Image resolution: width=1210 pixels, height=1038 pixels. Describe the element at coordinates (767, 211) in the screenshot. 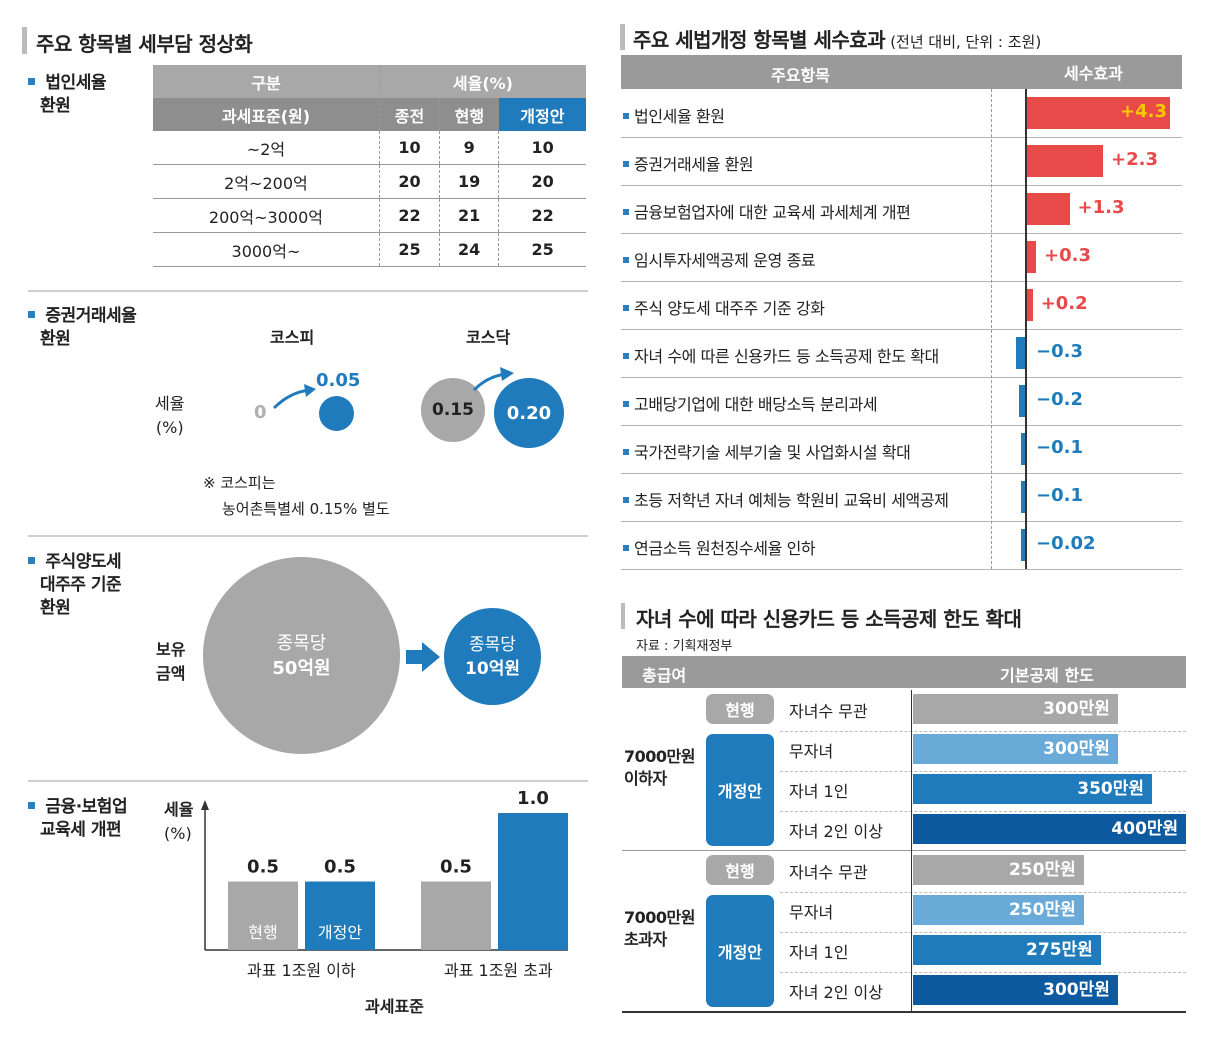

I see `effect-row-label: 금융보험업자에 대한 교육세 과세체계 개편` at that location.